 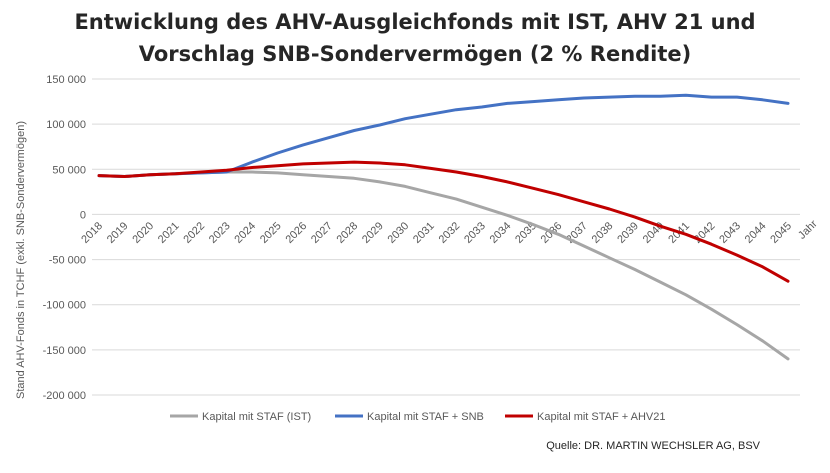 I want to click on y-tick-label: -100 000, so click(x=64, y=306).